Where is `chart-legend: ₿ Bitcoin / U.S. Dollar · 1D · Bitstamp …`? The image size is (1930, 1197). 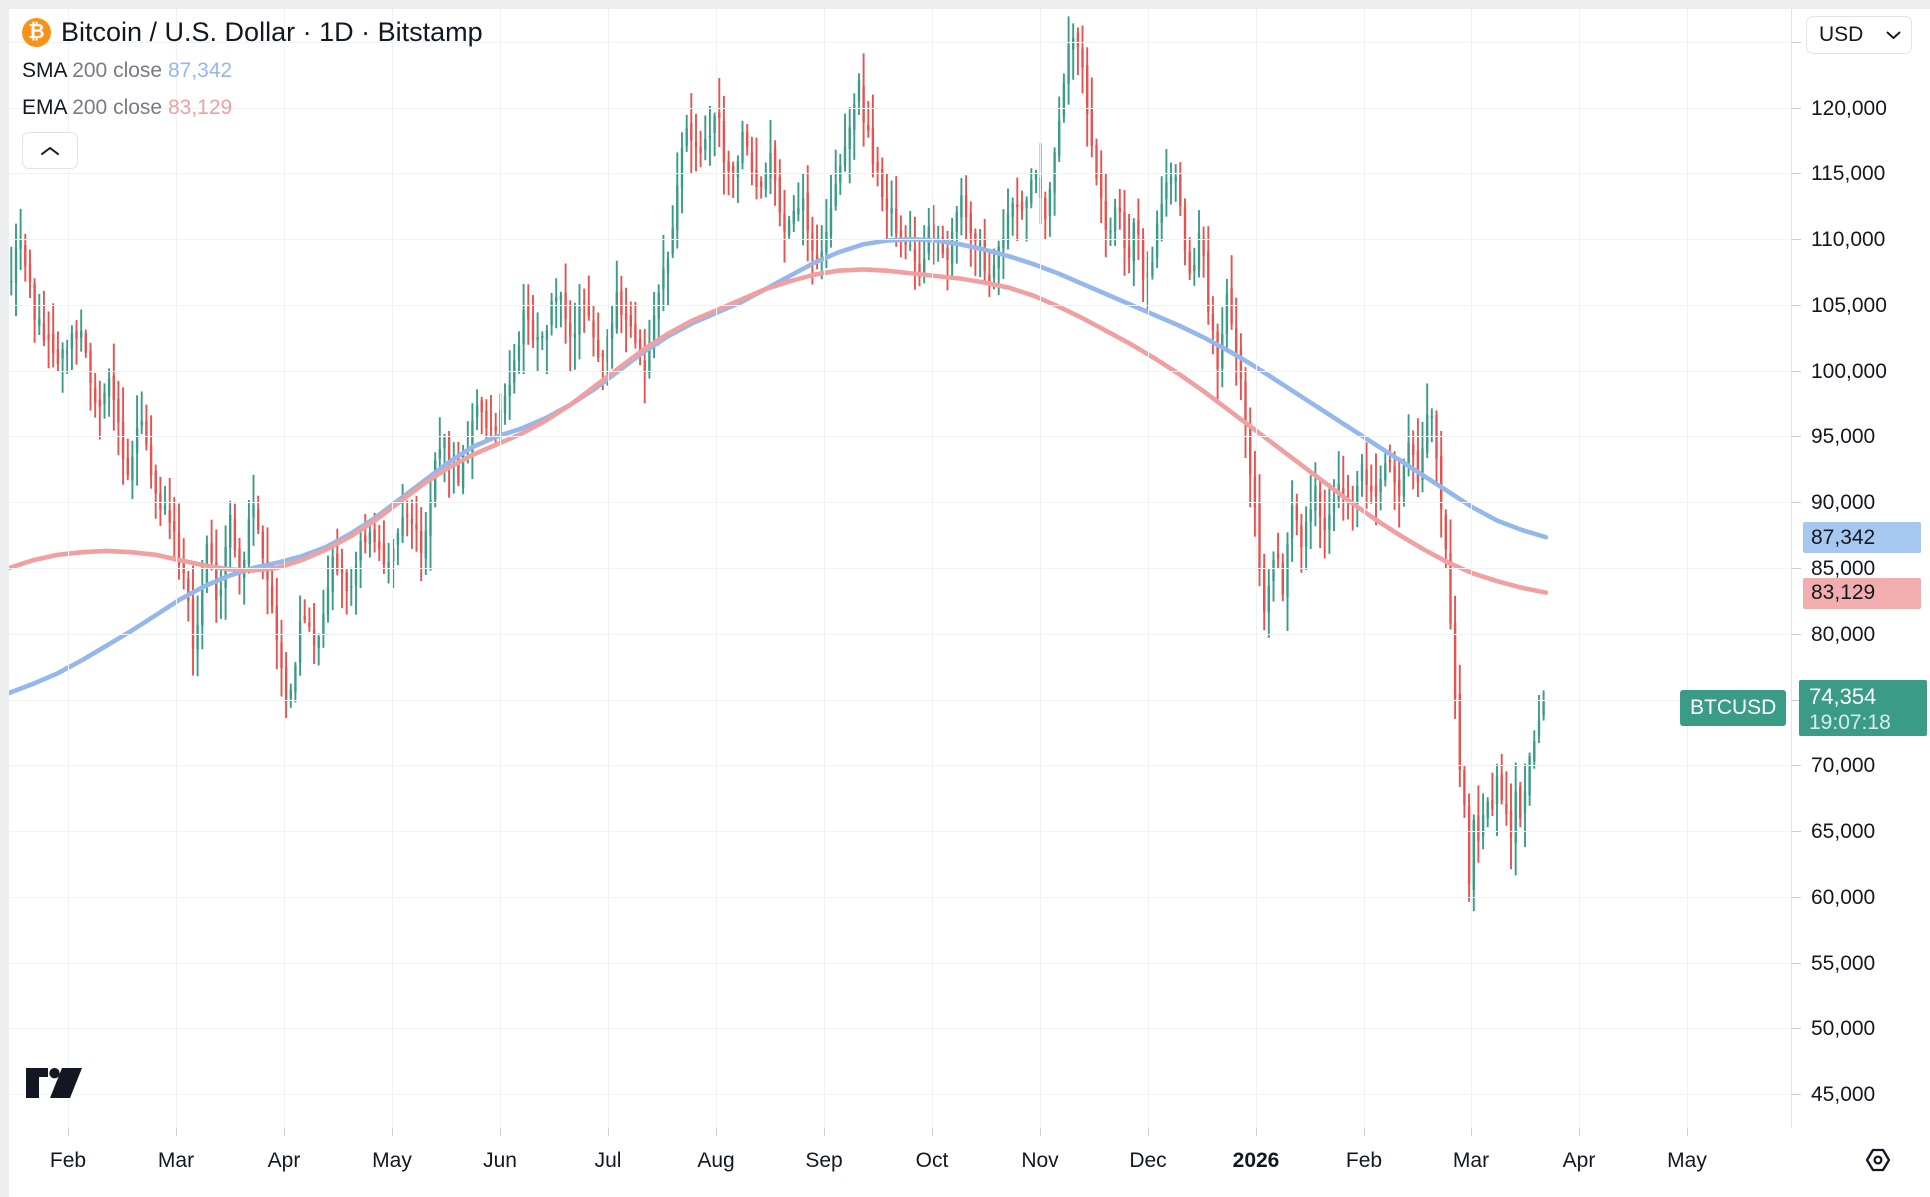
chart-legend: ₿ Bitcoin / U.S. Dollar · 1D · Bitstamp … is located at coordinates (252, 93).